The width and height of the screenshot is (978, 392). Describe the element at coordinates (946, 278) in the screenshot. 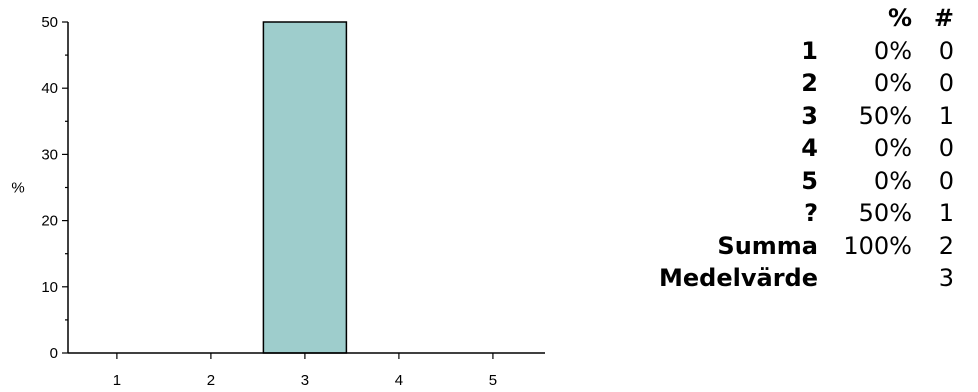

I see `stats-row-count: 3` at that location.